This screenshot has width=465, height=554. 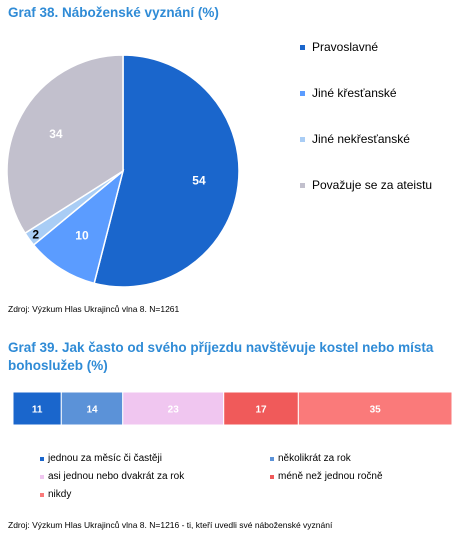 I want to click on pie-legend-item-4: Považuje se za ateistu, so click(x=366, y=185).